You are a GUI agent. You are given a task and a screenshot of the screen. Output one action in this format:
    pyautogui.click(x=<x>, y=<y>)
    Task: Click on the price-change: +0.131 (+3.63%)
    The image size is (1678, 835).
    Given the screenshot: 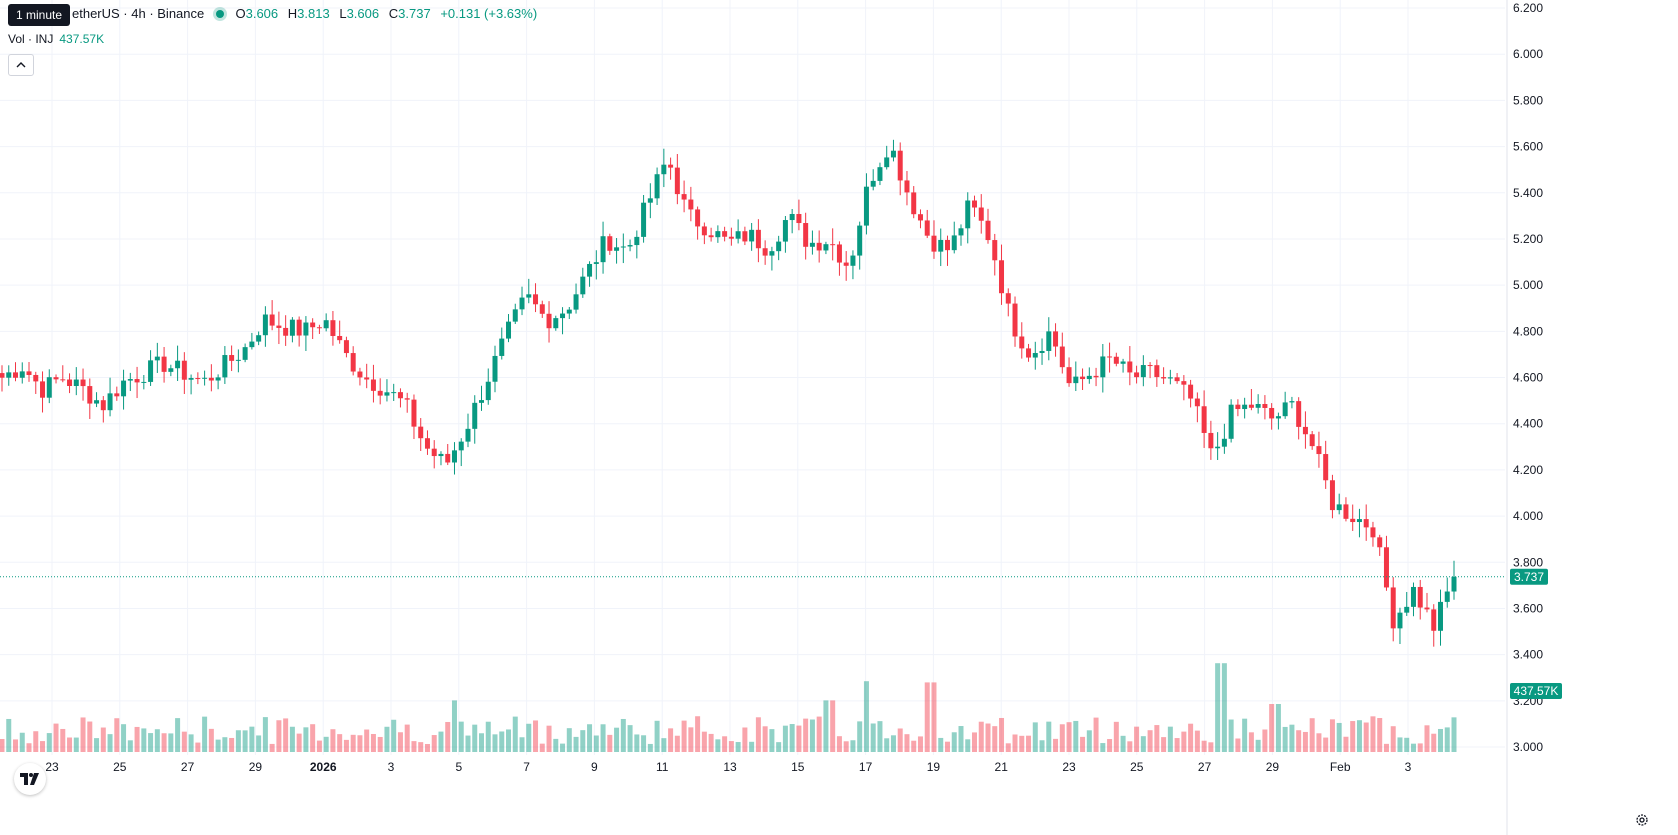 What is the action you would take?
    pyautogui.click(x=489, y=13)
    